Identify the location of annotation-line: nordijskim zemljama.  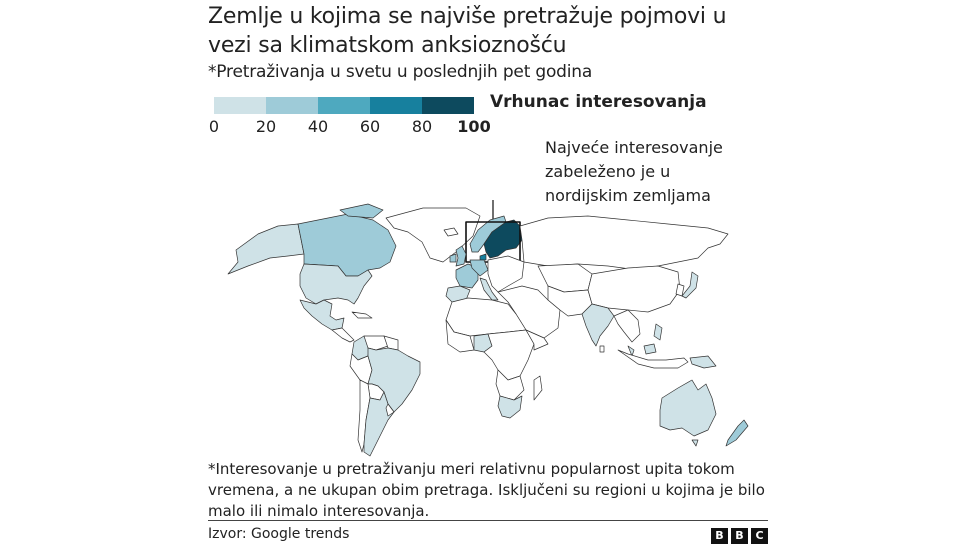
(628, 195).